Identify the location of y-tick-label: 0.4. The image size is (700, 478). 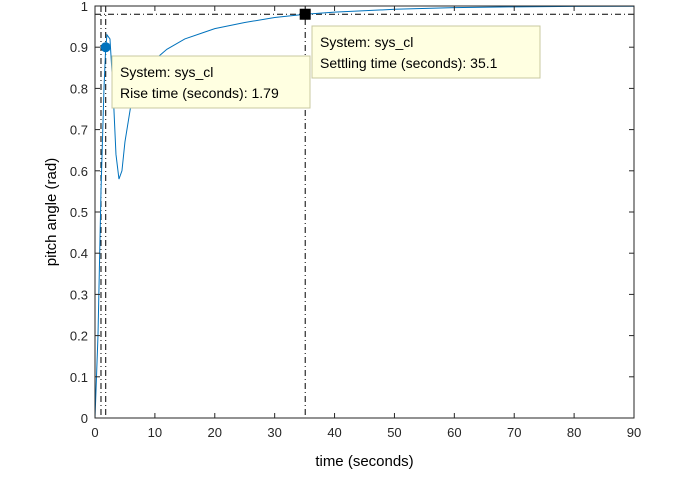
(79, 253).